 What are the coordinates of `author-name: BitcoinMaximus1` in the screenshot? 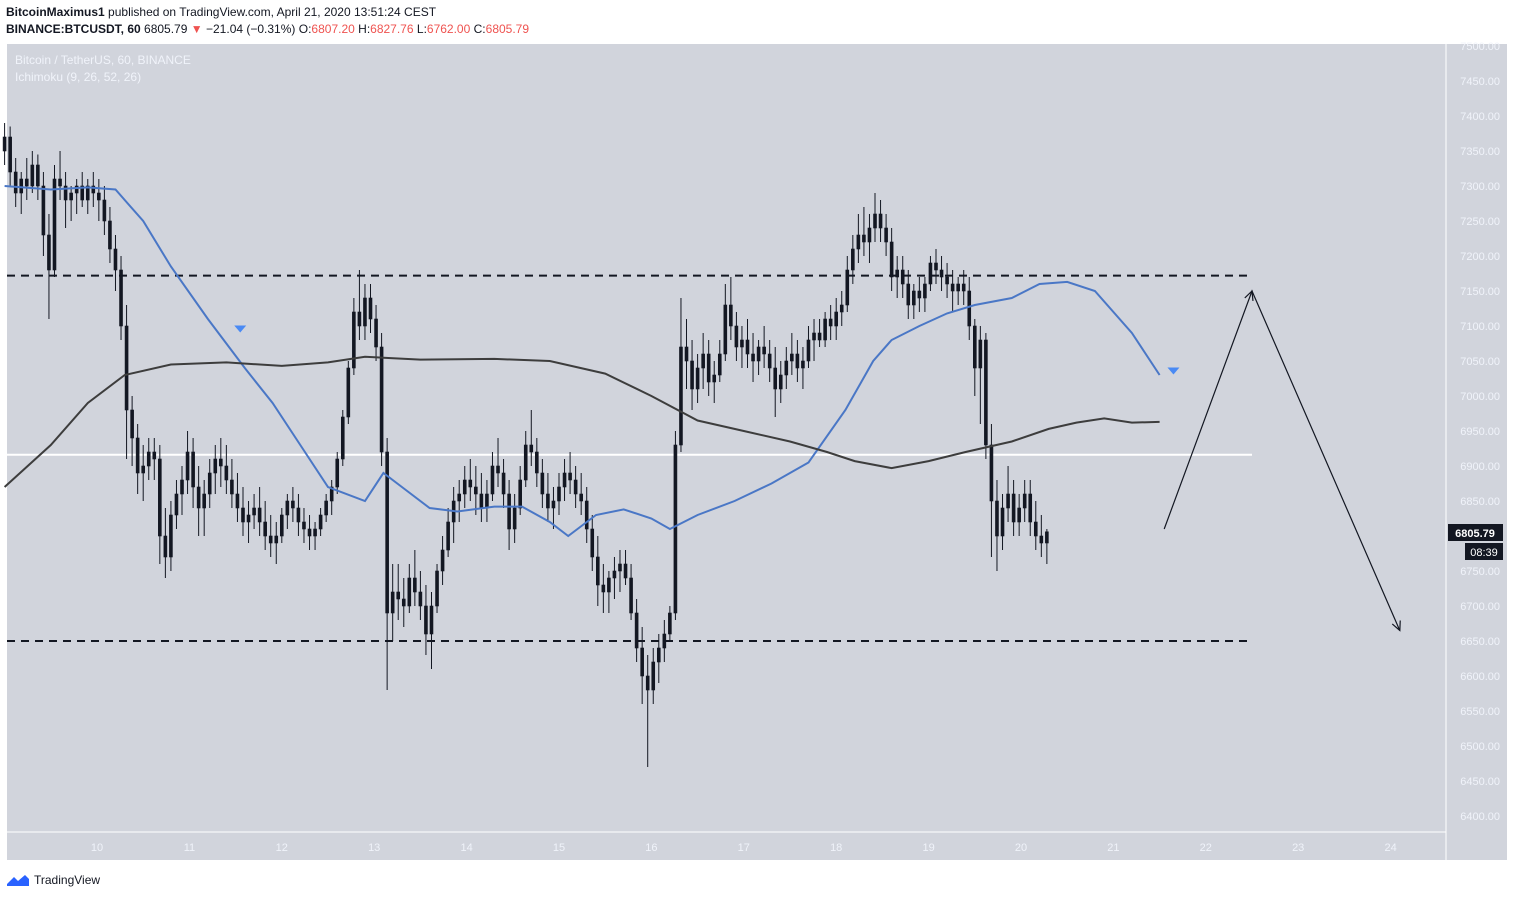 It's located at (55, 12).